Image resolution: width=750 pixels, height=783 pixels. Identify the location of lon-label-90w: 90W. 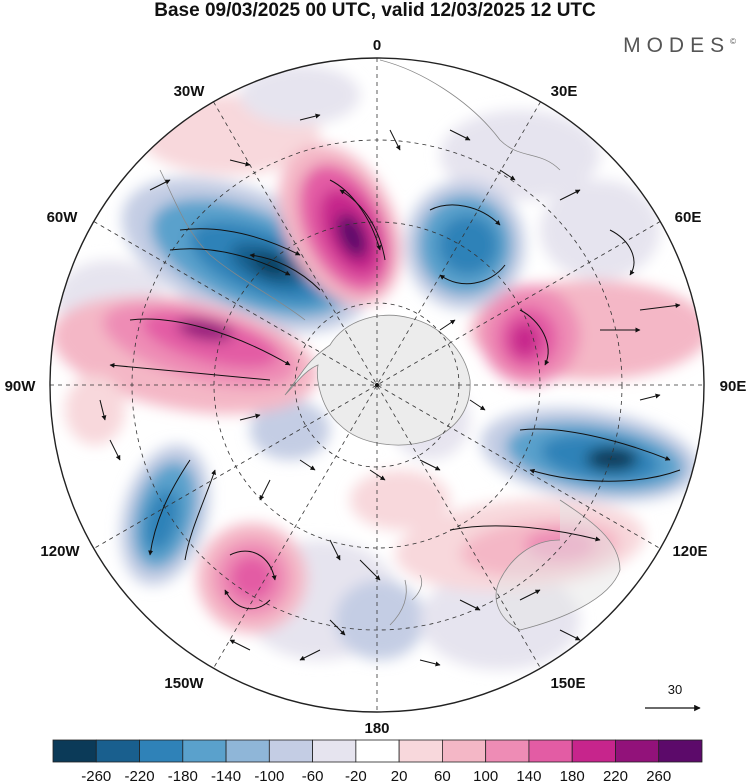
(21, 386).